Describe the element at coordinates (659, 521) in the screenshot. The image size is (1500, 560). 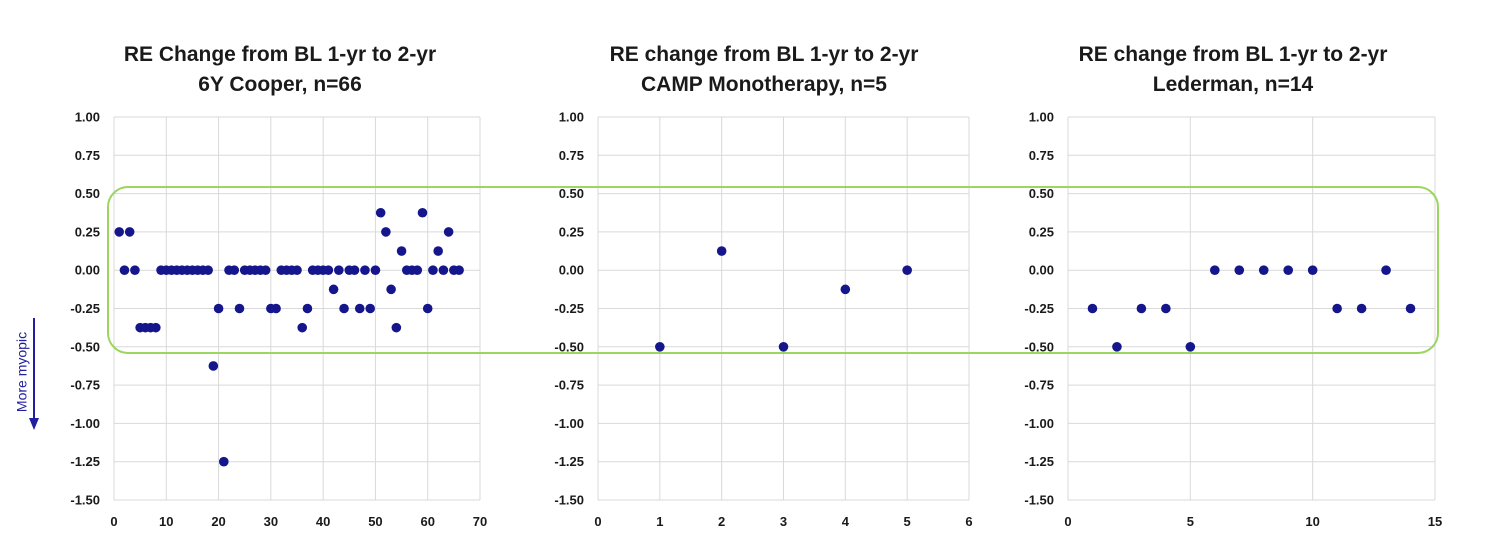
I see `x-tick-label: 1` at that location.